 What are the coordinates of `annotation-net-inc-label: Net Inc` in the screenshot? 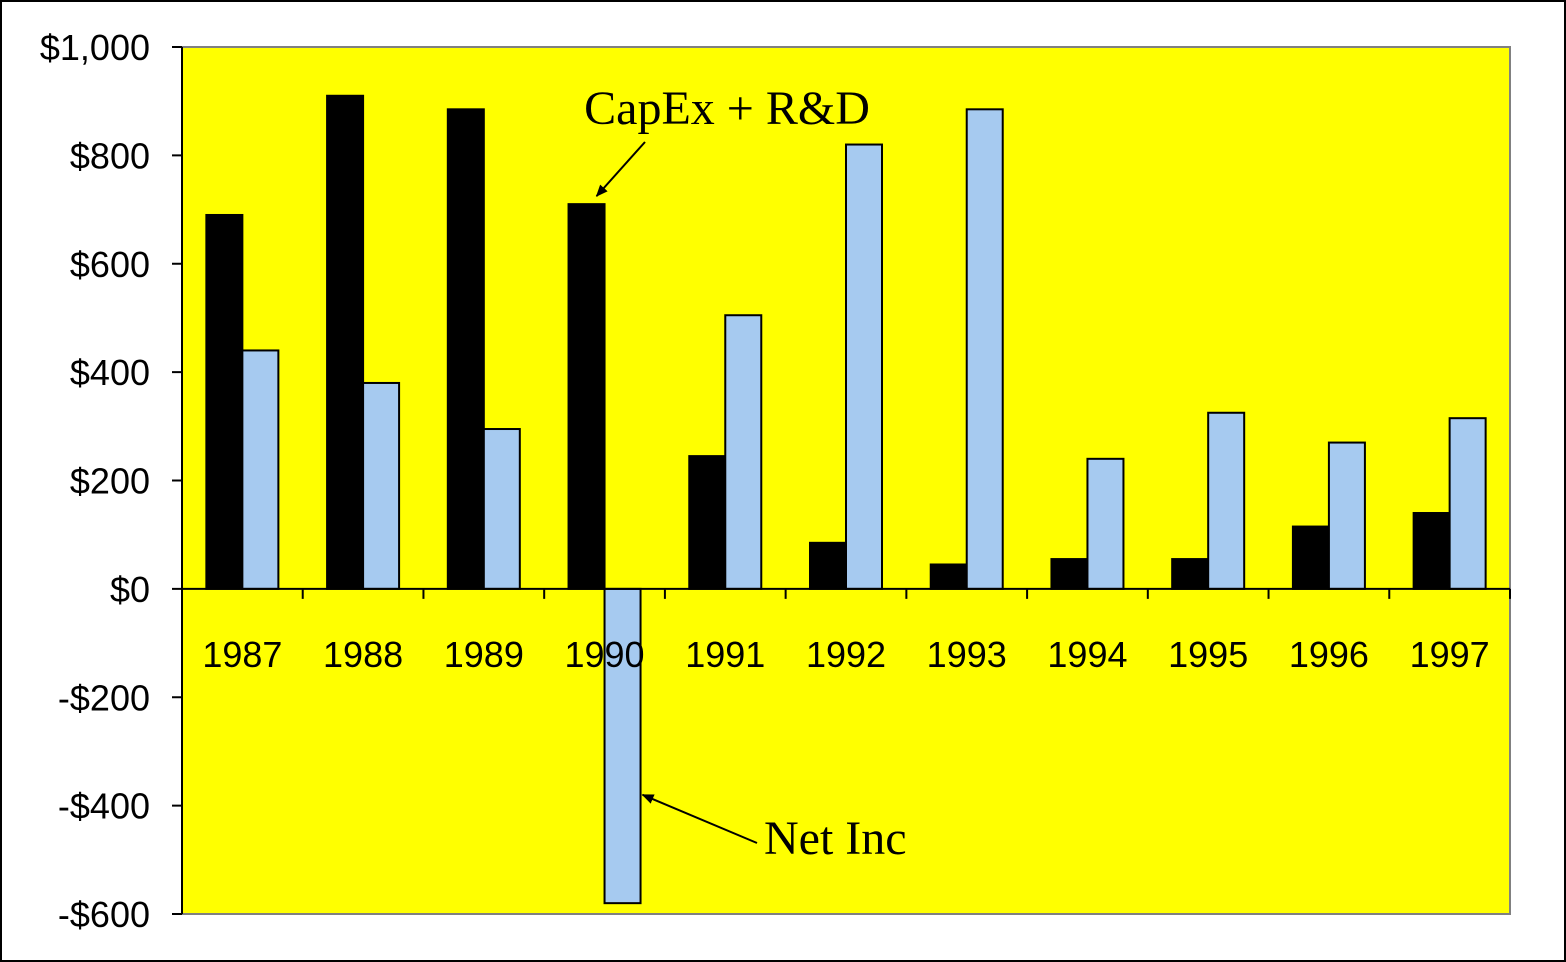 It's located at (835, 838).